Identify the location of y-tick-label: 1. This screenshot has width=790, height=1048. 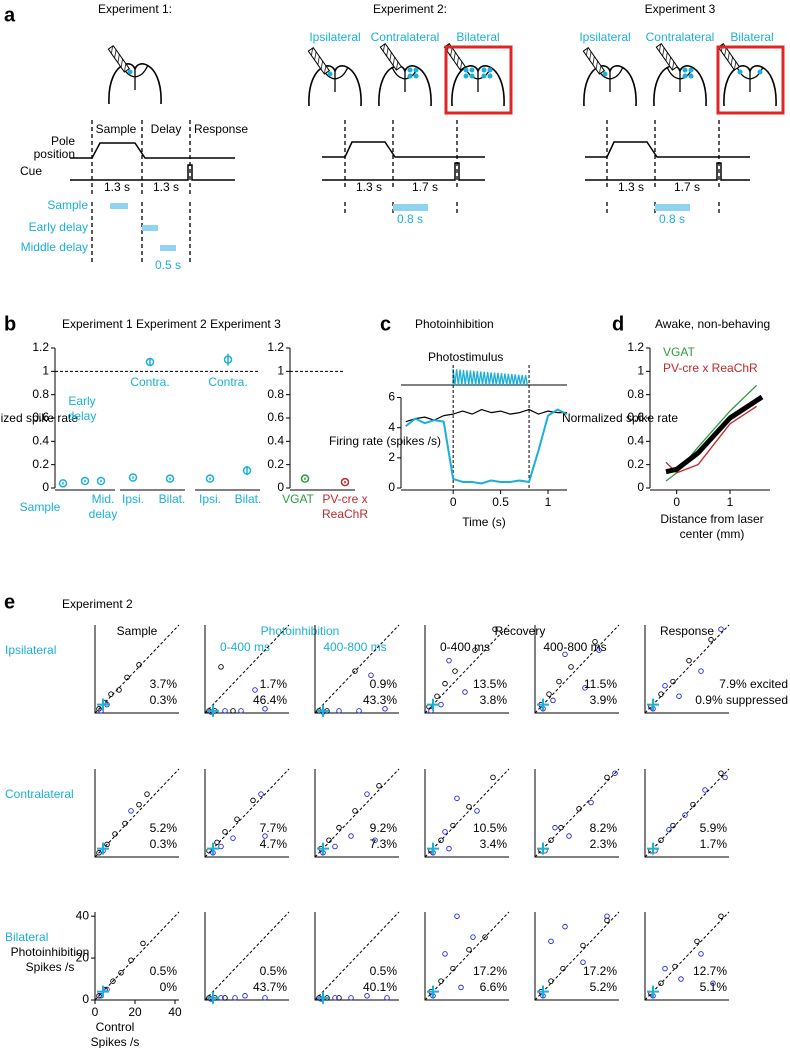
(640, 371).